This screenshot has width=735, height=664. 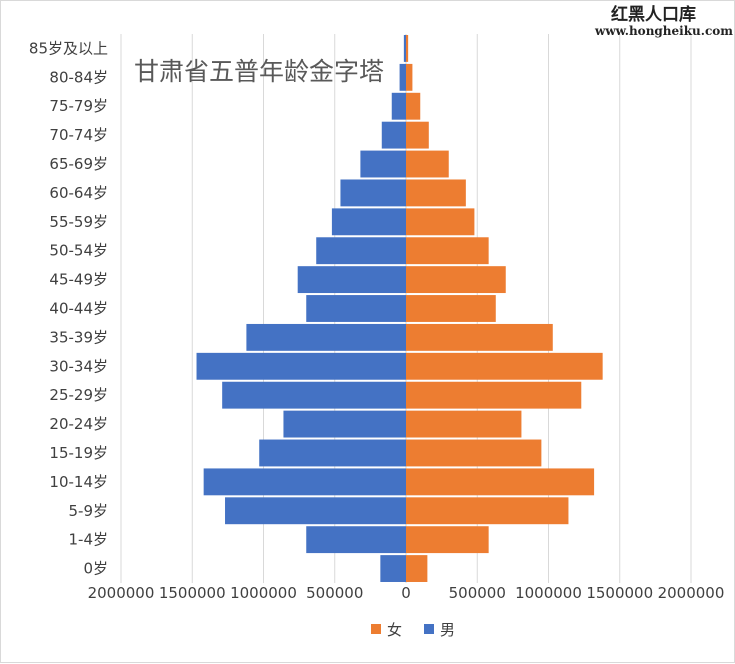 What do you see at coordinates (78, 77) in the screenshot?
I see `y-tick-label-17: 80-84岁` at bounding box center [78, 77].